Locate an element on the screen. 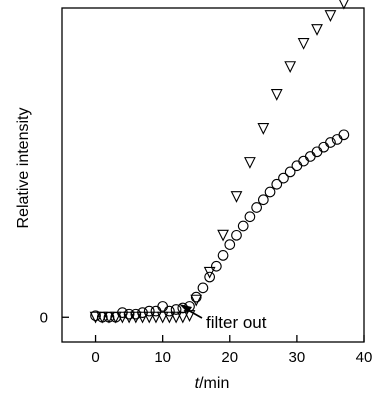 Image resolution: width=376 pixels, height=394 pixels. annotation-filter-out: filter out is located at coordinates (236, 322).